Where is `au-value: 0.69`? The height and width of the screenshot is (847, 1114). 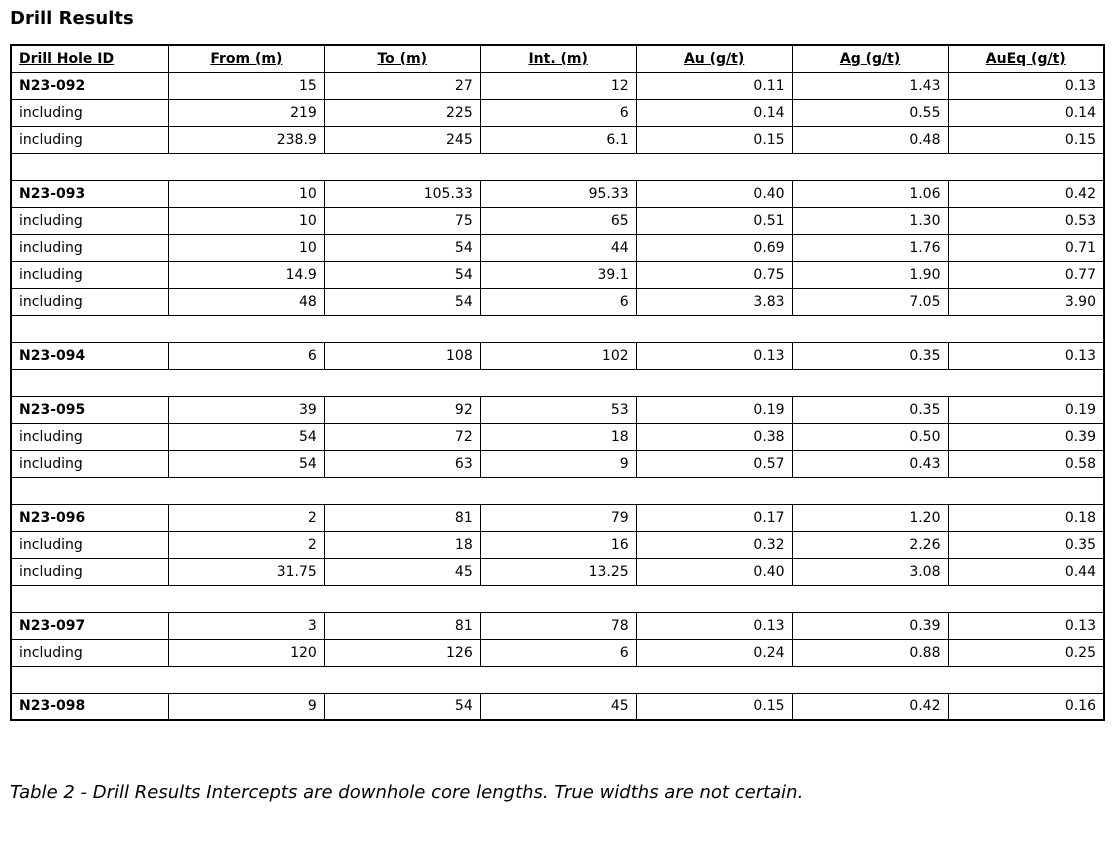
au-value: 0.69 is located at coordinates (714, 247).